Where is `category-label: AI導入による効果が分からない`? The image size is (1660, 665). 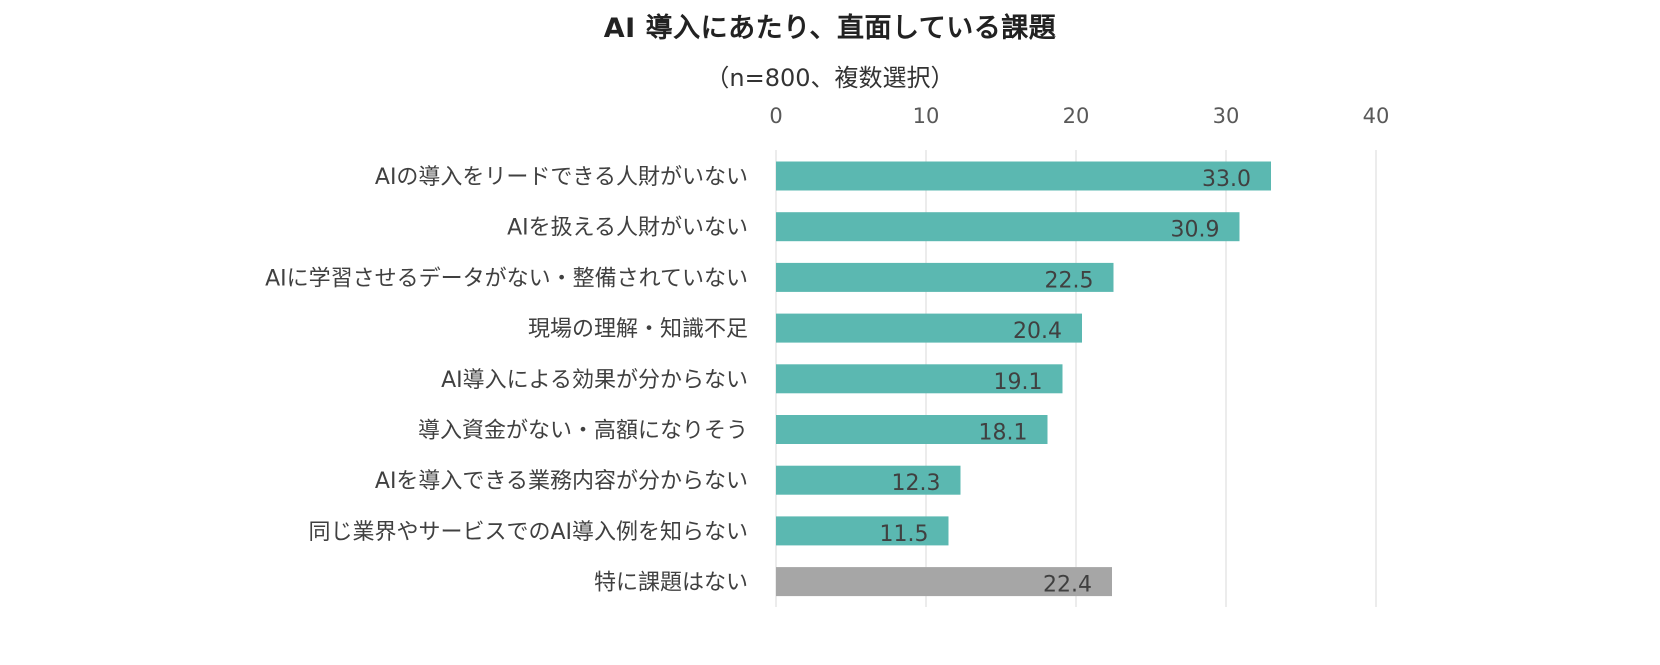
category-label: AI導入による効果が分からない is located at coordinates (594, 380).